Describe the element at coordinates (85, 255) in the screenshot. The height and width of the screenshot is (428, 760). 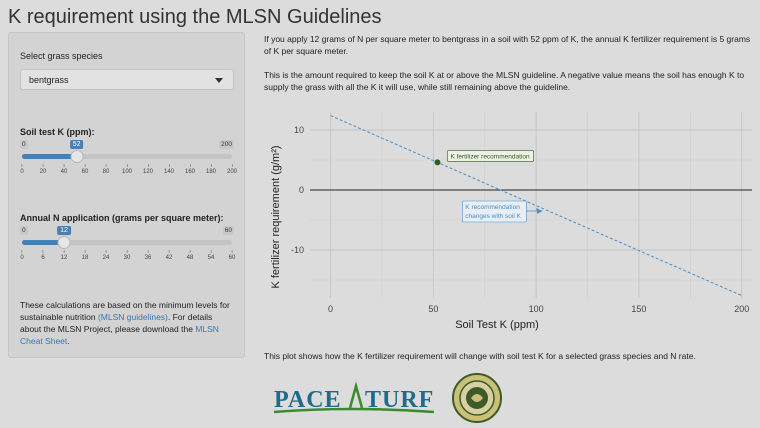
I see `slider-tick-label: 18` at that location.